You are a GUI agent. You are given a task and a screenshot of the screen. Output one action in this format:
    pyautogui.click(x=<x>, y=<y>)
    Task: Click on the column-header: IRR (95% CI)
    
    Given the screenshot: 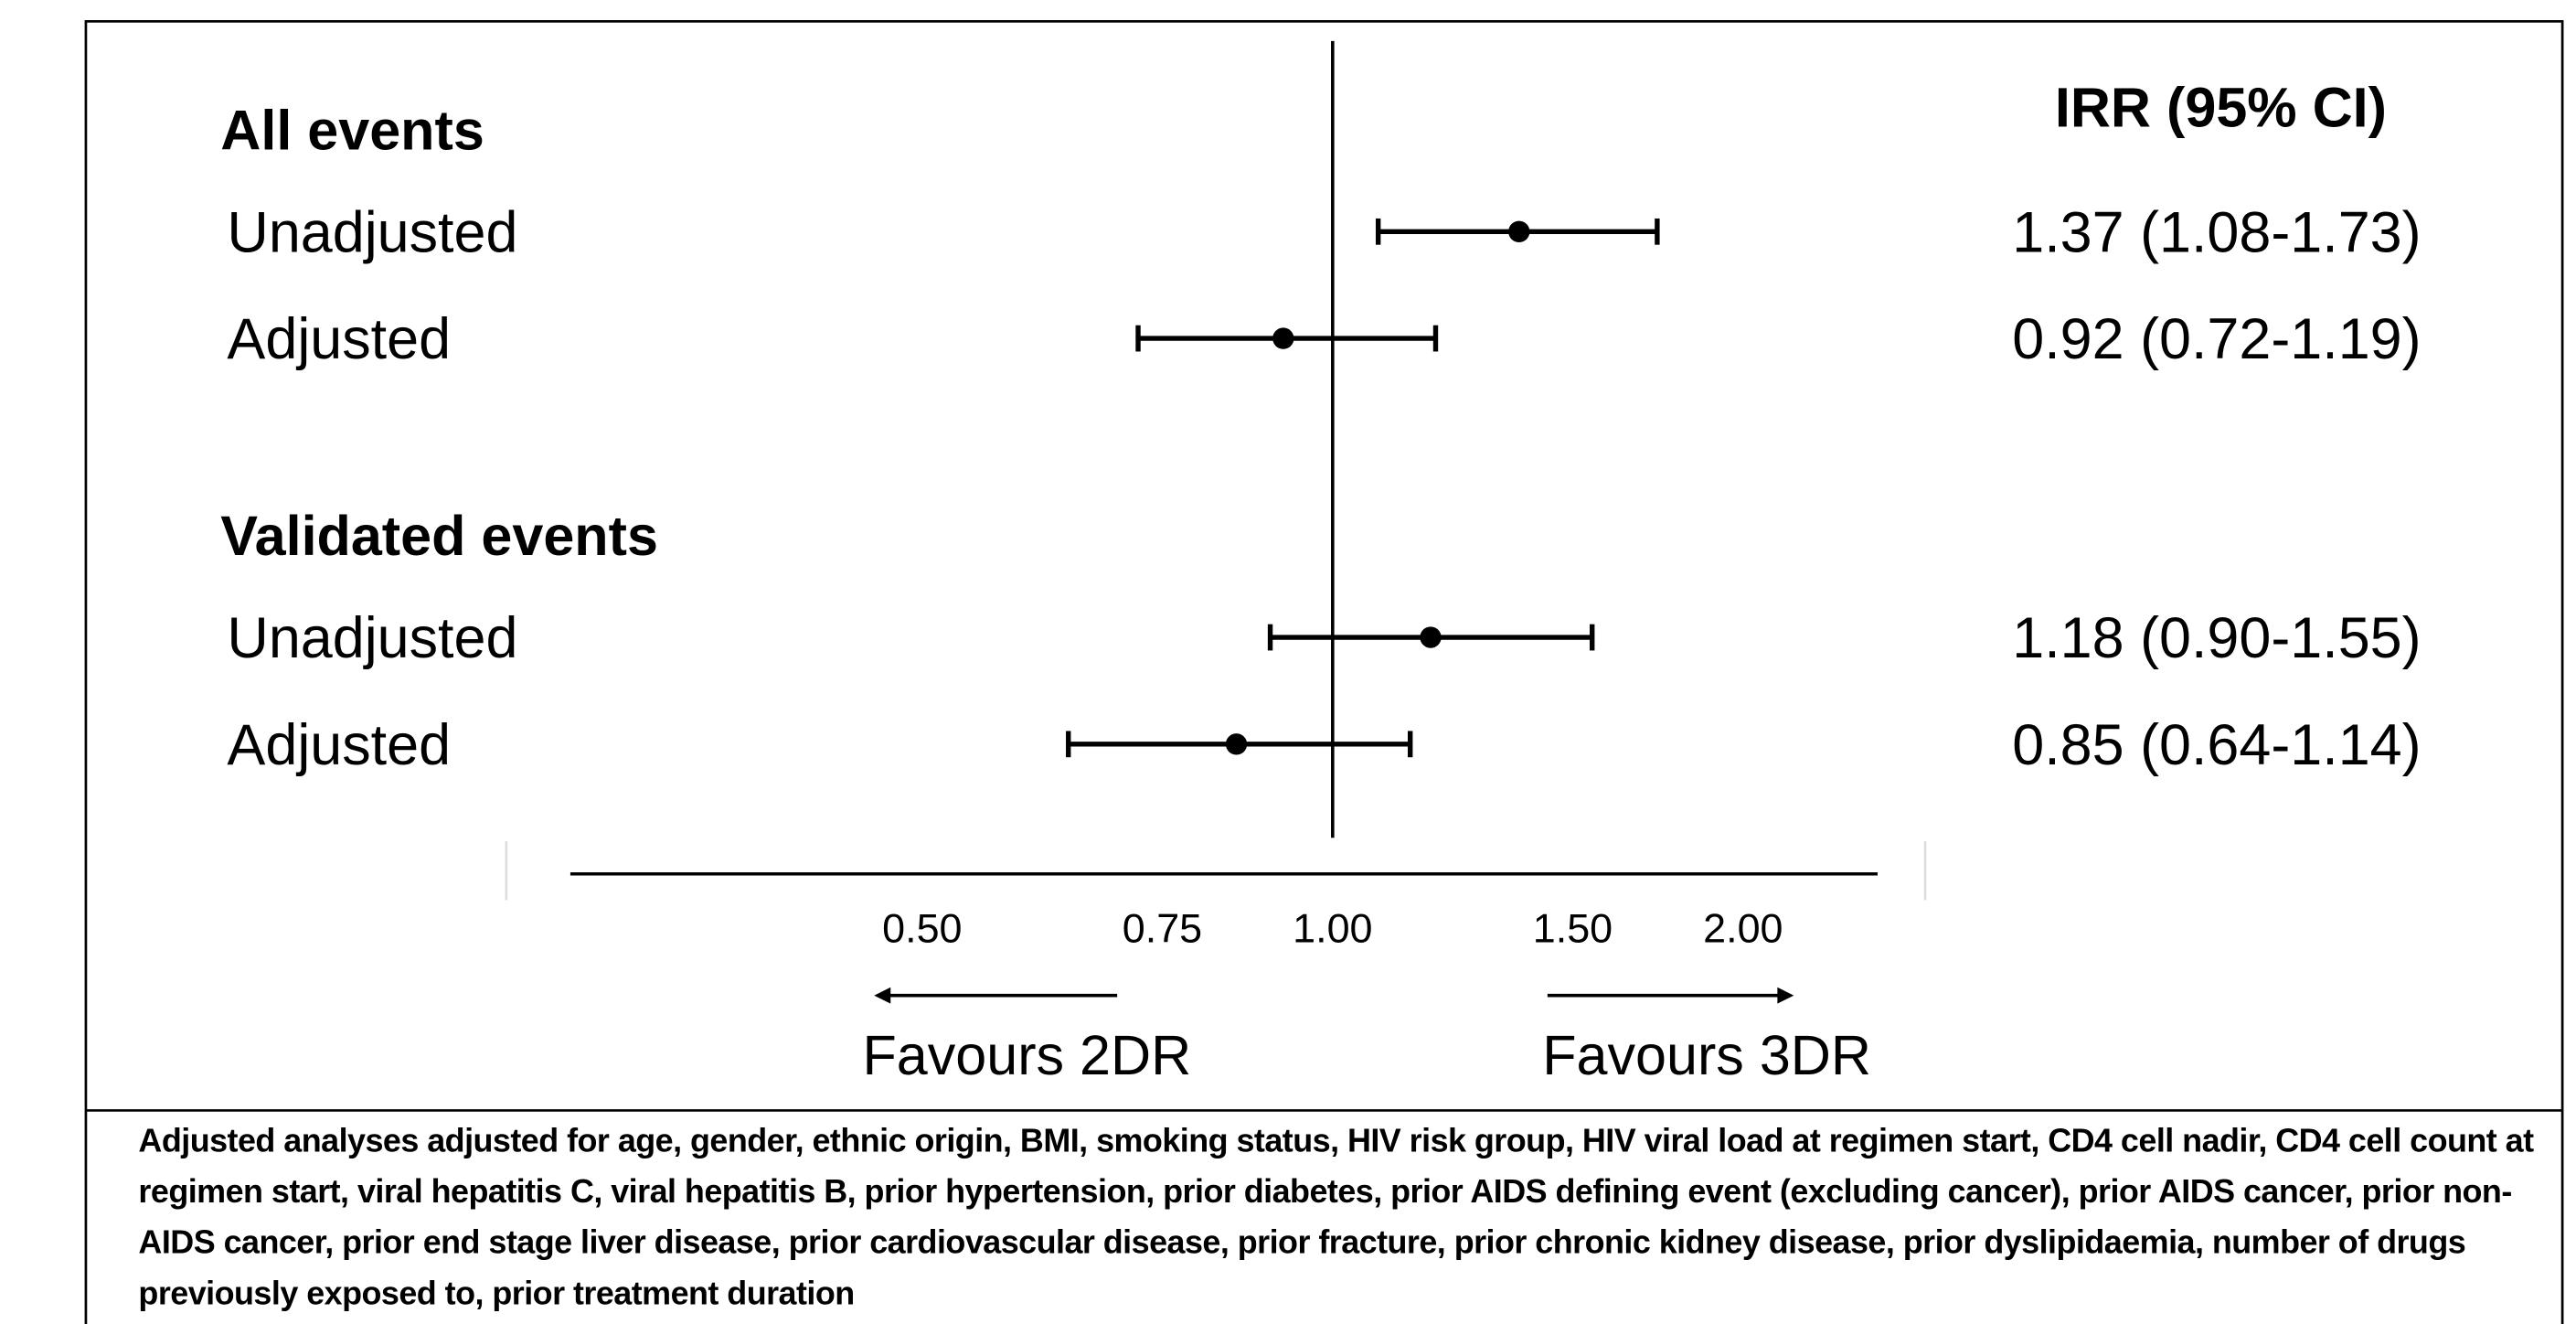 What is the action you would take?
    pyautogui.click(x=2221, y=107)
    